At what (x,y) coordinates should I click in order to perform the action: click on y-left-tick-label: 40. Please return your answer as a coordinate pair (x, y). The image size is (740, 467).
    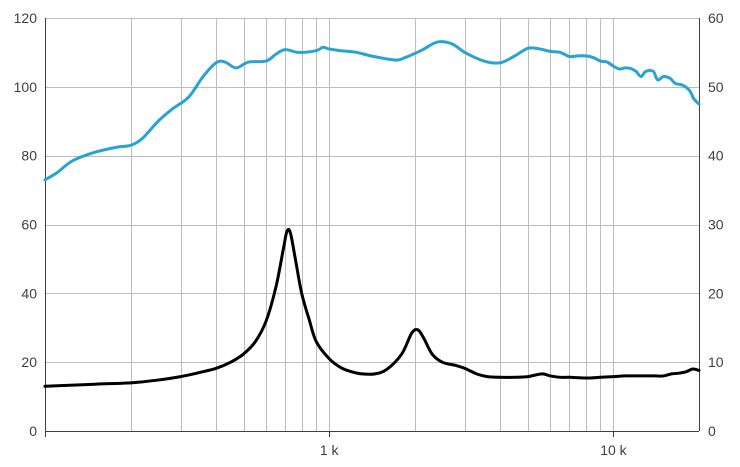
    Looking at the image, I should click on (29, 293).